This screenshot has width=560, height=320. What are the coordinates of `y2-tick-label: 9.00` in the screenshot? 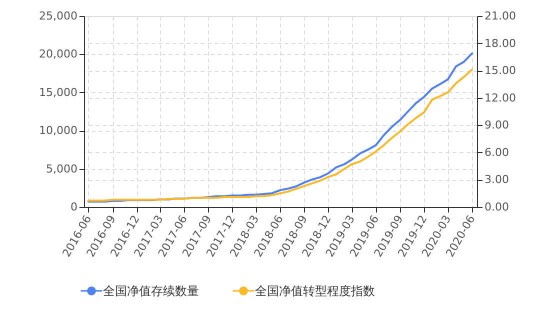 It's located at (496, 125).